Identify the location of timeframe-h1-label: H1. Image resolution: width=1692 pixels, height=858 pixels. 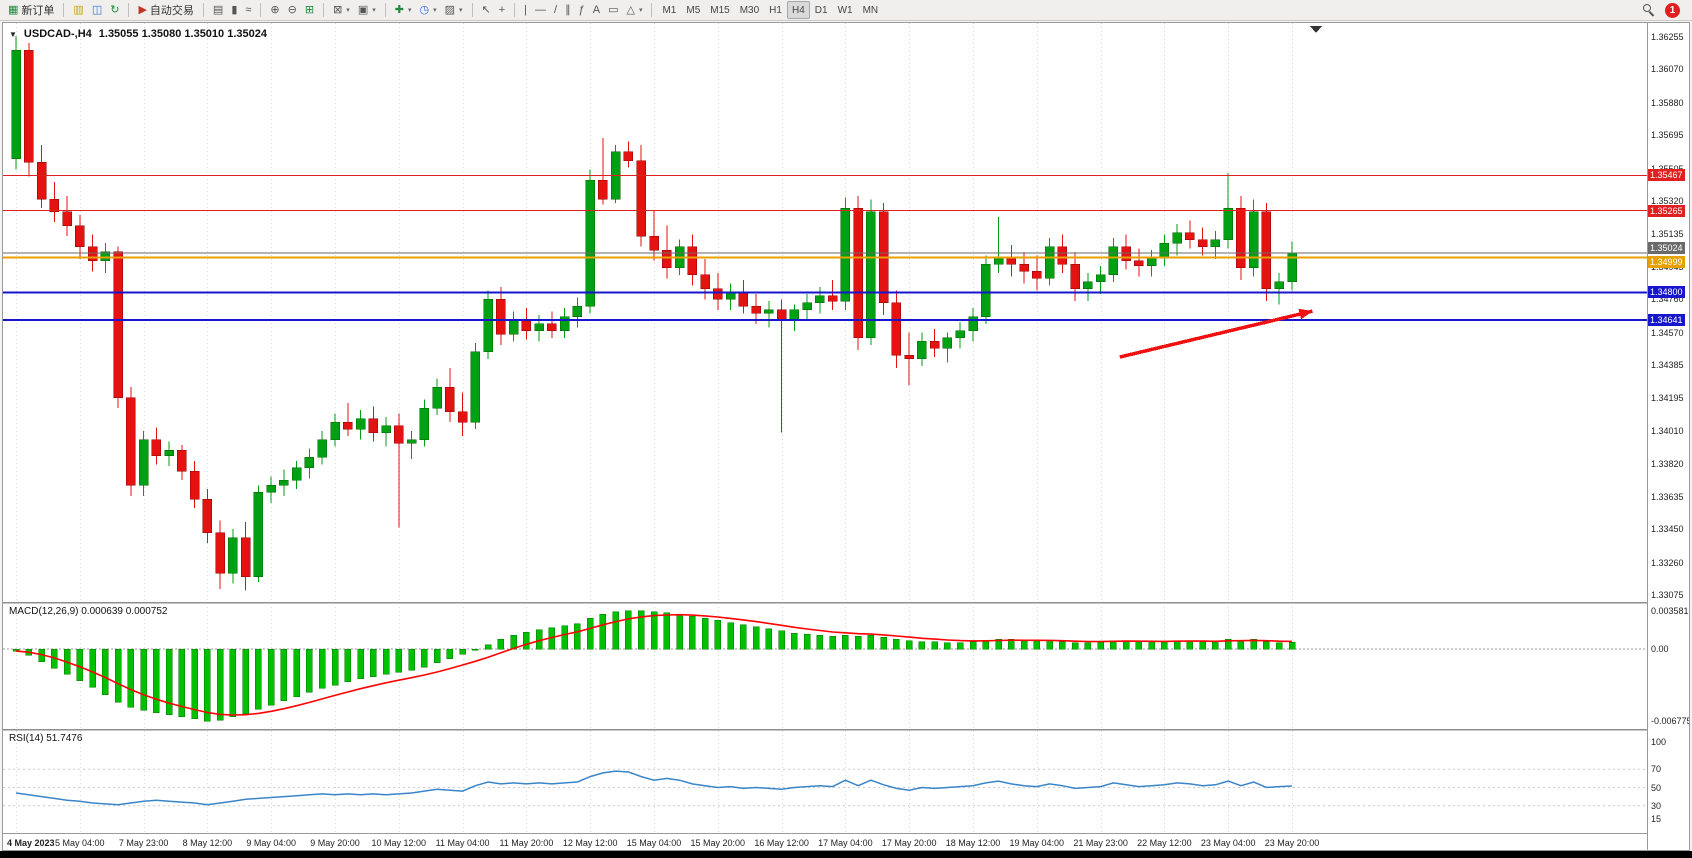
(775, 10).